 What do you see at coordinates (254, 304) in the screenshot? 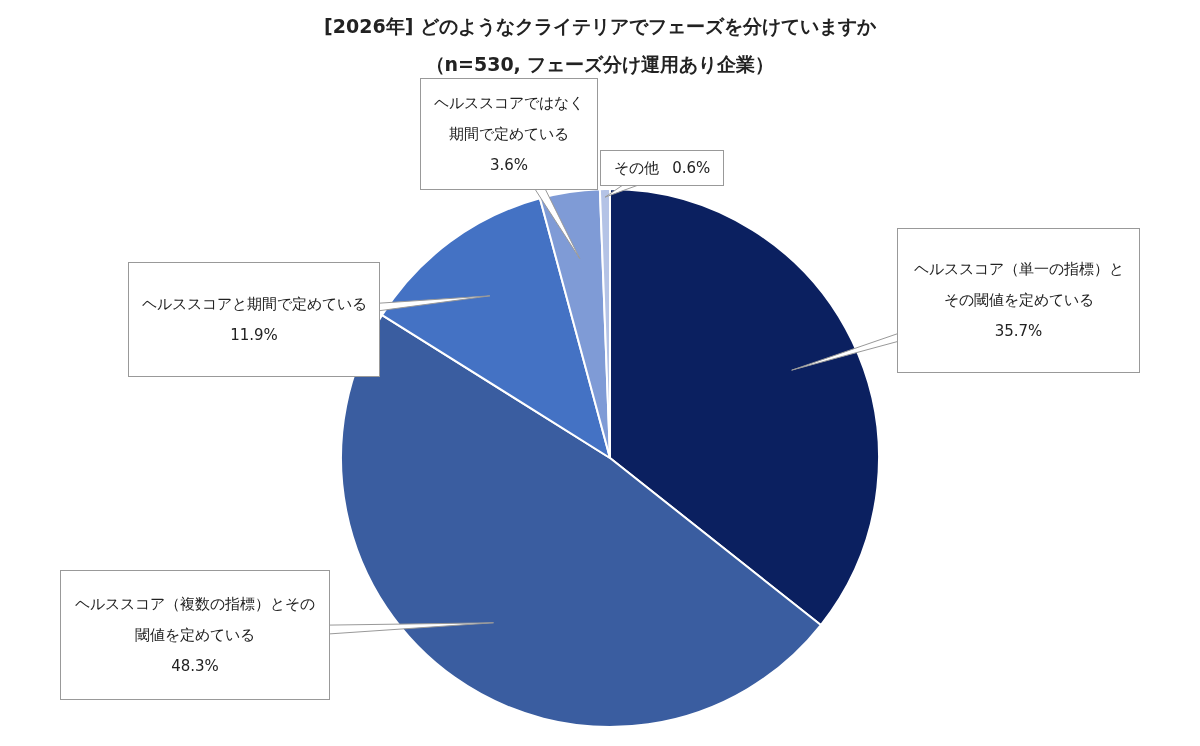
I see `slice-label: ヘルススコアと期間で定めている` at bounding box center [254, 304].